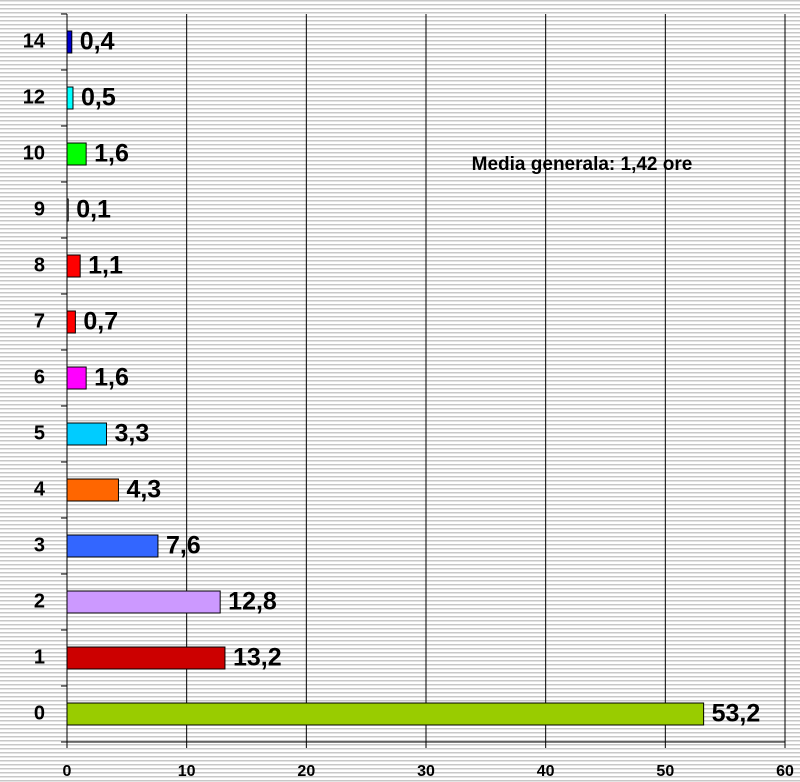 This screenshot has height=782, width=800. What do you see at coordinates (426, 771) in the screenshot?
I see `x-tick-label: 30` at bounding box center [426, 771].